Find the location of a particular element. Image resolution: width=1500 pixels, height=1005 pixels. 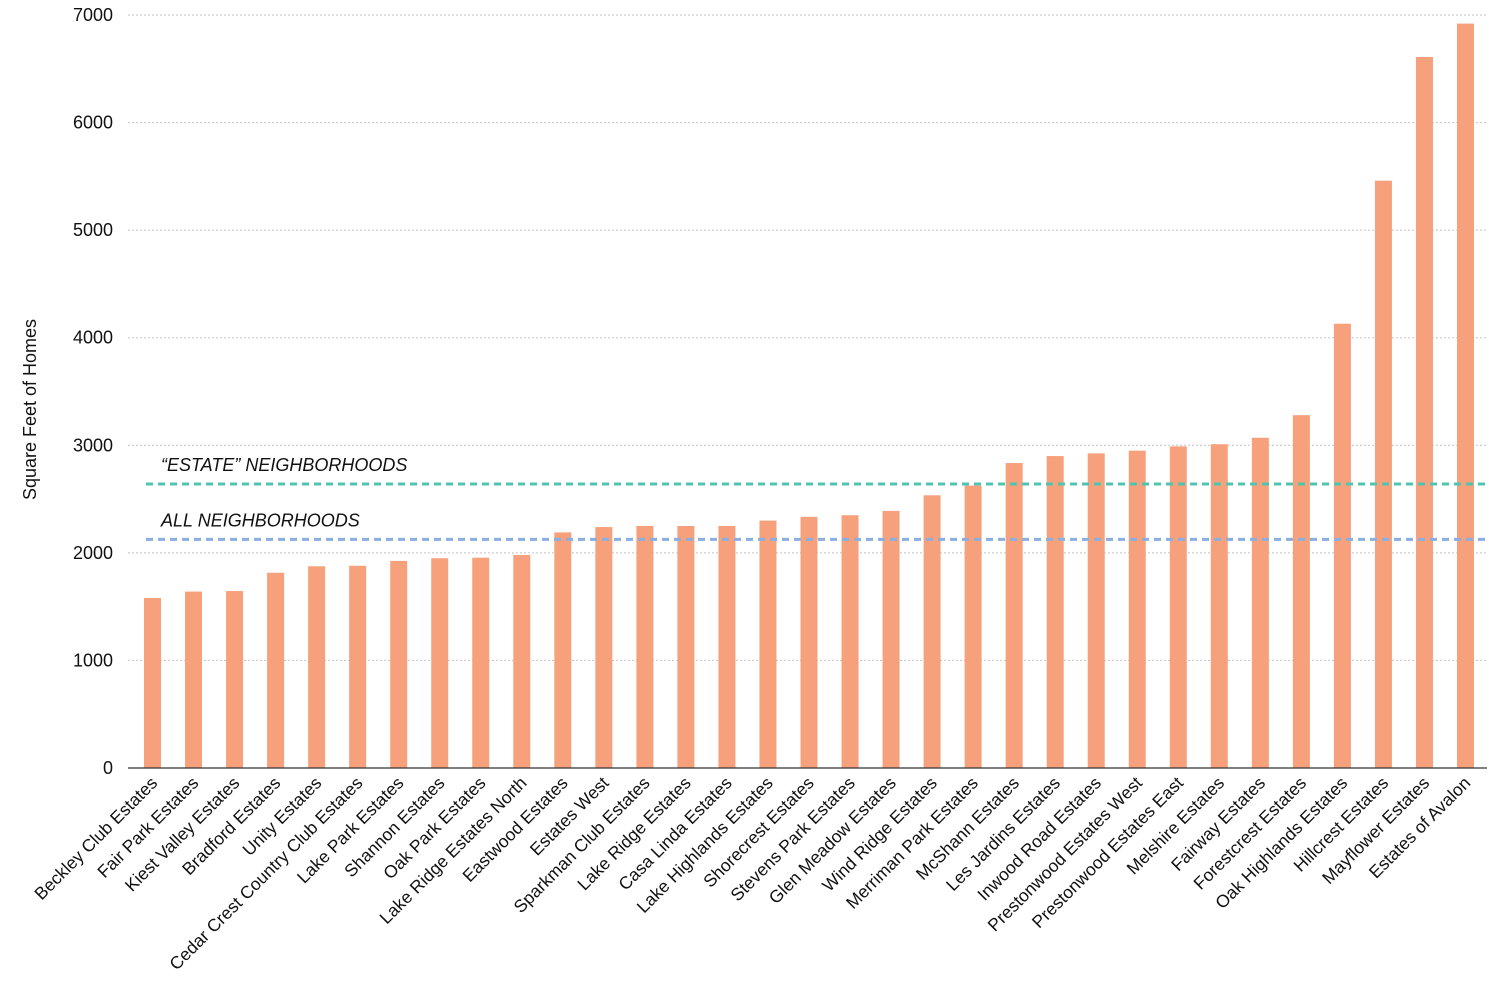

reference-lines: “ESTATE” NEIGHBORHOODS ALL NEIGHBORHOODS is located at coordinates (816, 498).